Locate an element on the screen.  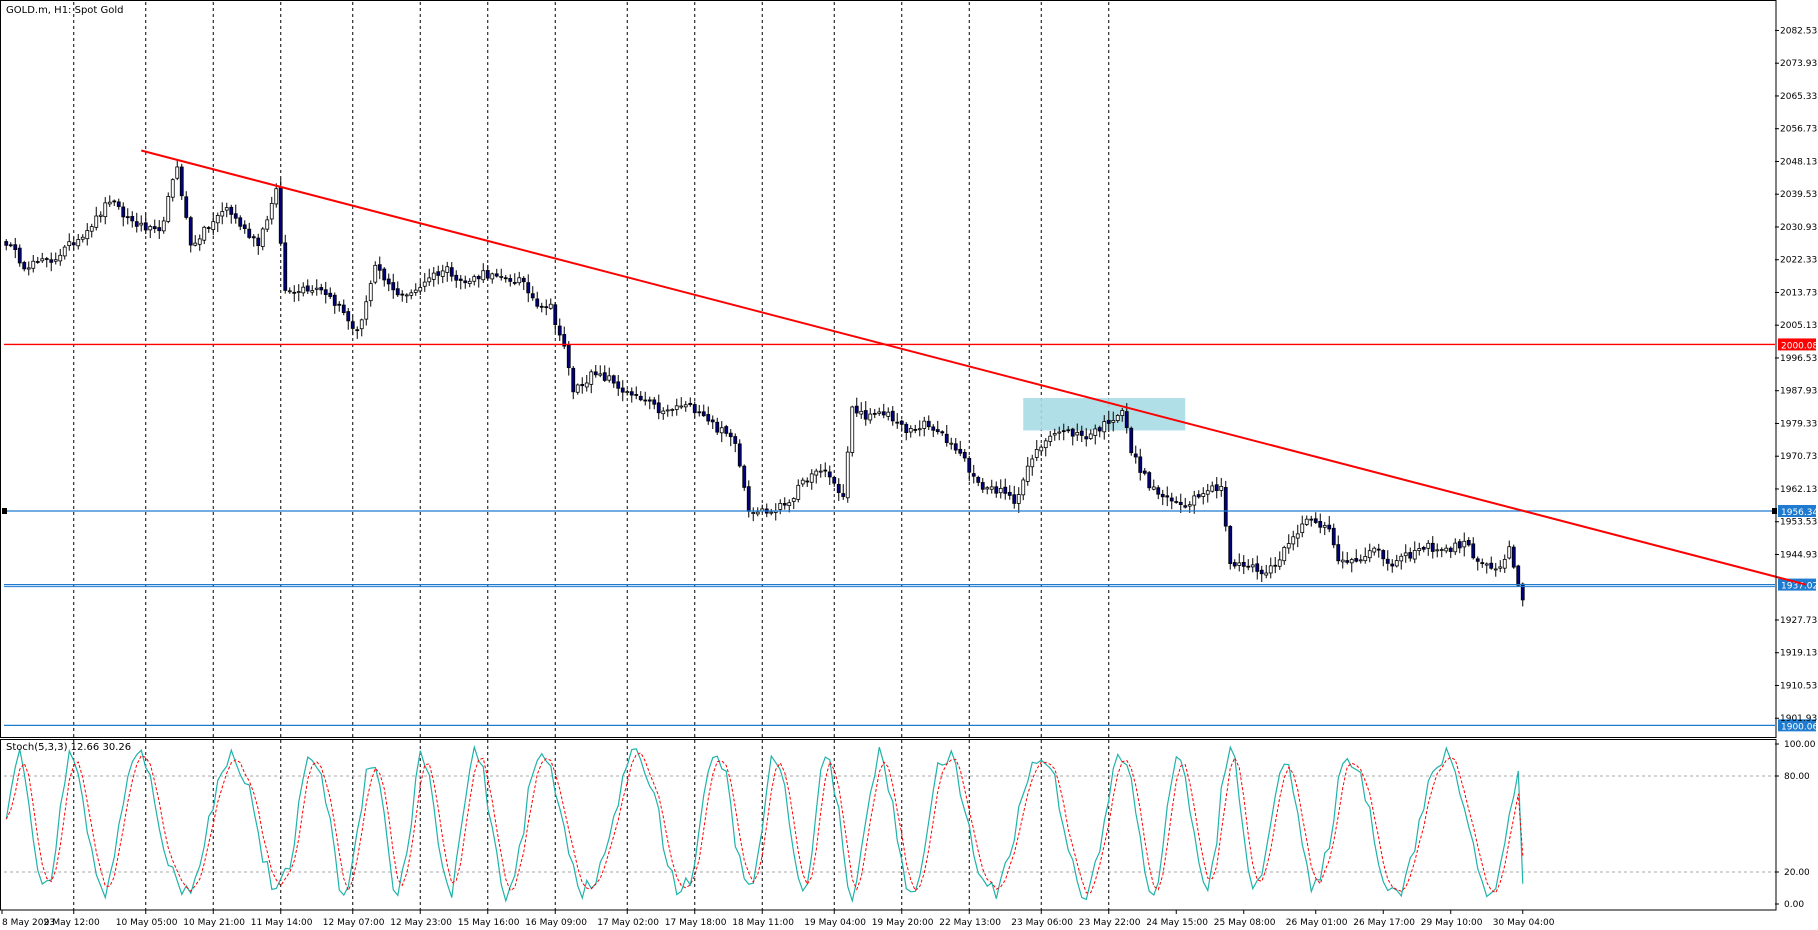
y-tick-label: 1987.93 is located at coordinates (1798, 392).